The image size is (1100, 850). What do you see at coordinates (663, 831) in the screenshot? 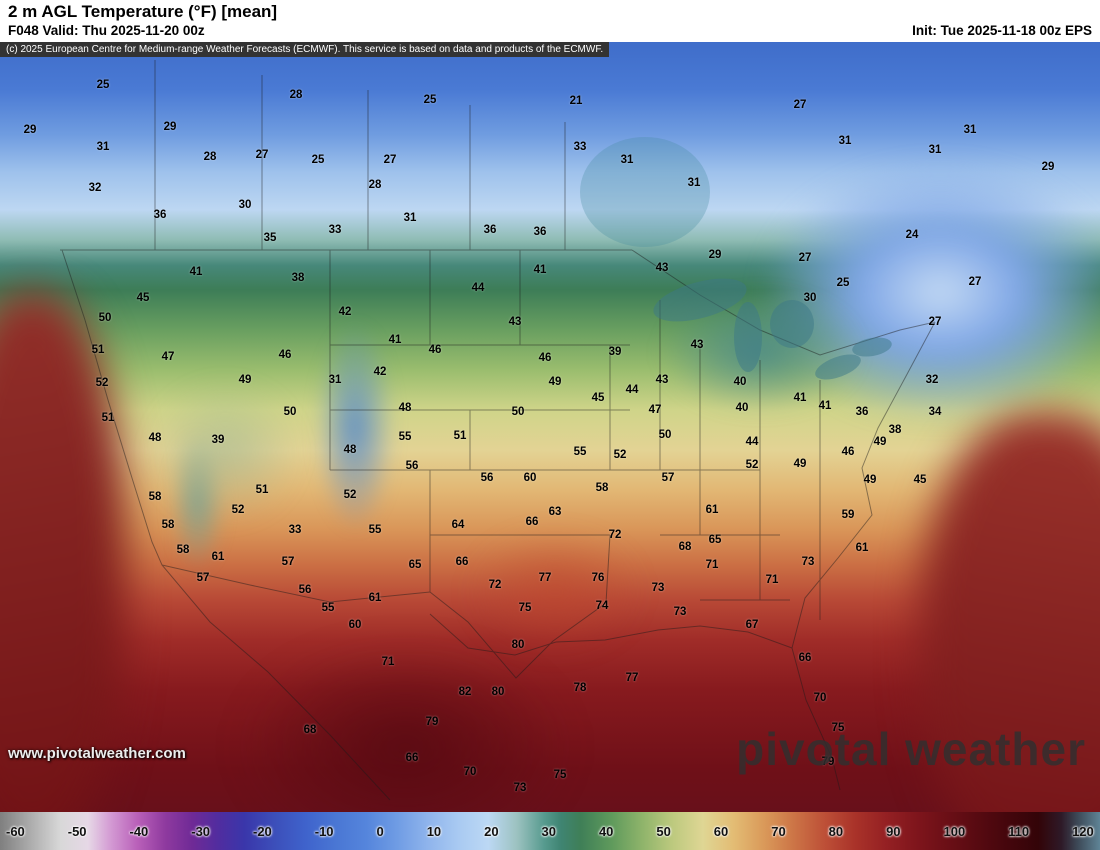
I see `colorbar-tick: 50` at bounding box center [663, 831].